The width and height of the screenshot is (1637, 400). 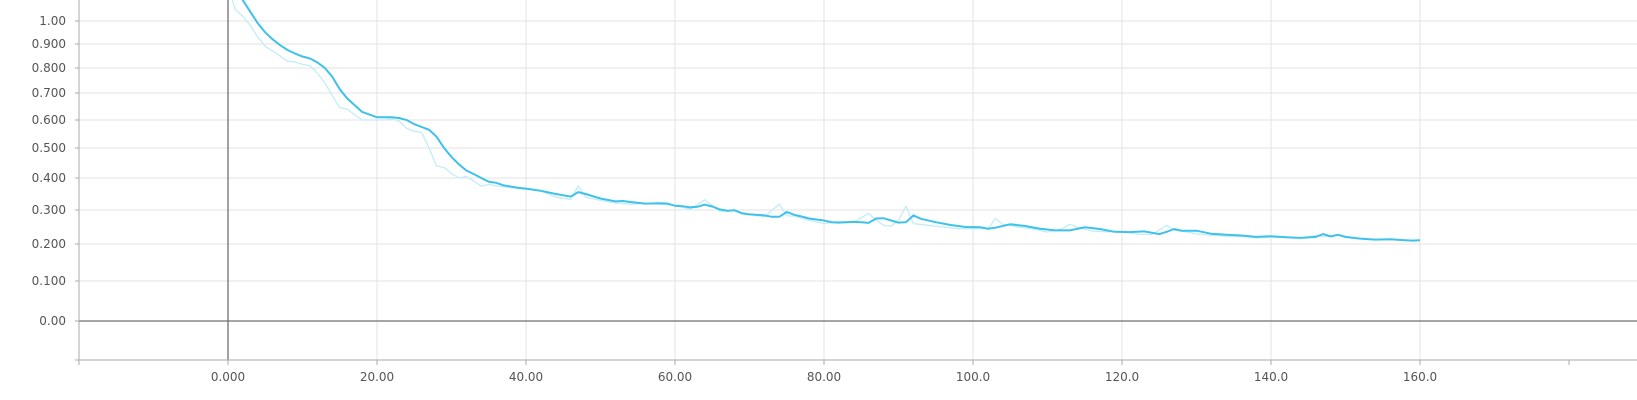 What do you see at coordinates (49, 178) in the screenshot?
I see `y-tick-label: 0.400` at bounding box center [49, 178].